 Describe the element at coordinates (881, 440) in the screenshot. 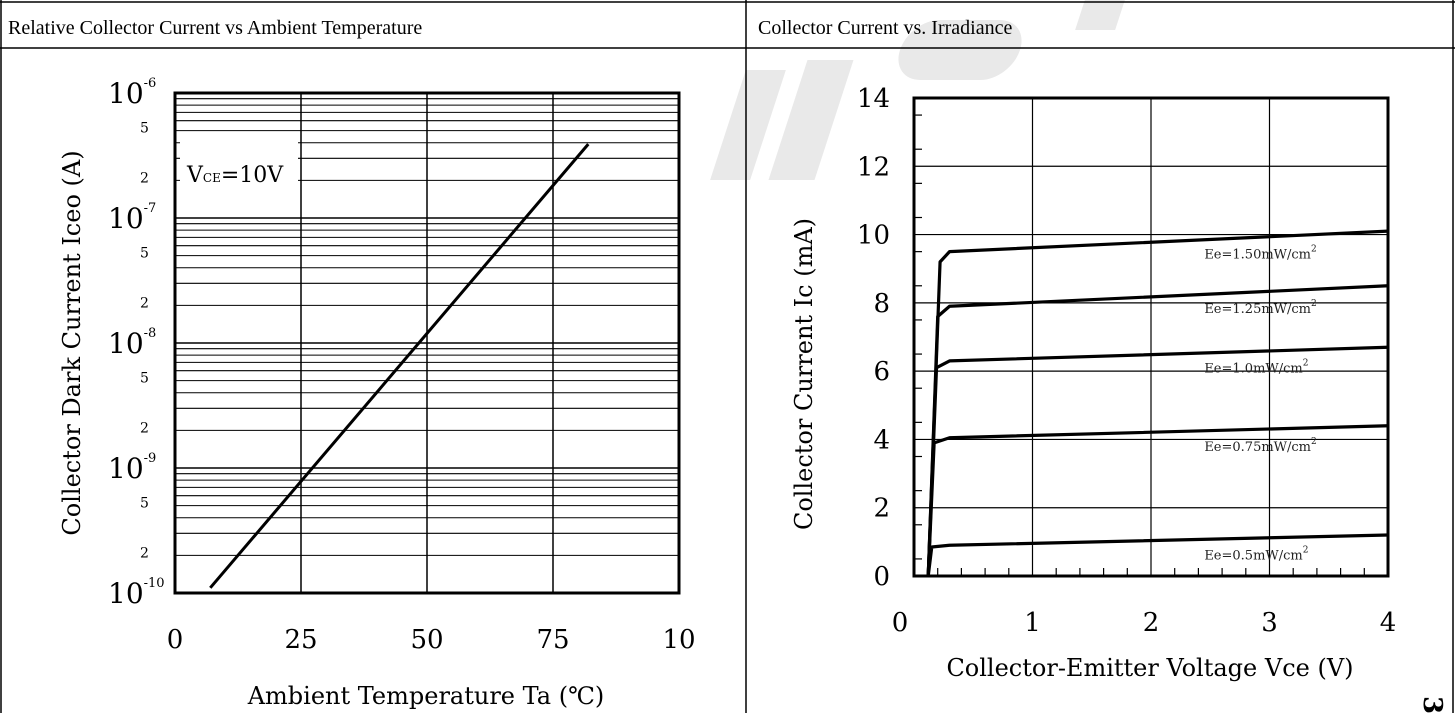

I see `right-y-tick-label: 4` at that location.